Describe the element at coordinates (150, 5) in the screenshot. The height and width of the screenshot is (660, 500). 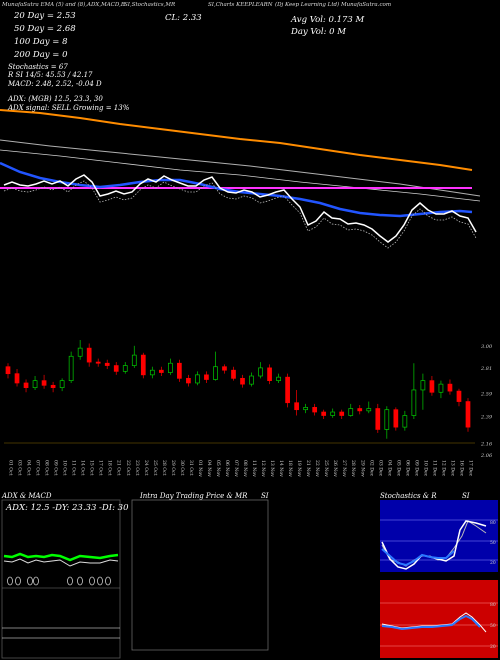
I see `header-title-2: SI,Stochastics,MR` at that location.